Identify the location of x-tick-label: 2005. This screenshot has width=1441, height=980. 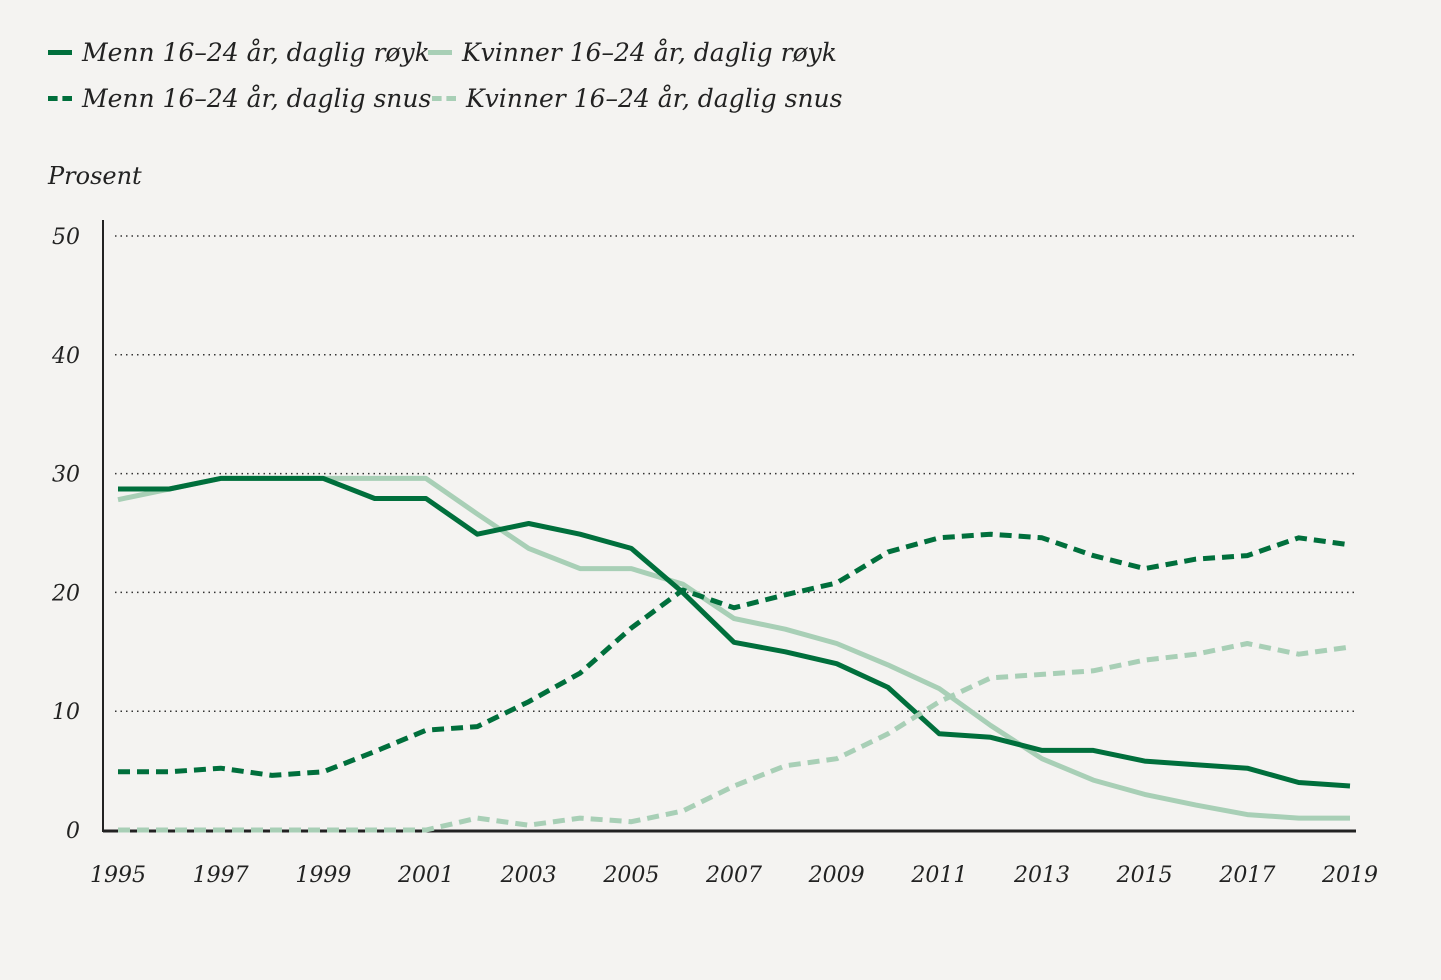
(630, 875).